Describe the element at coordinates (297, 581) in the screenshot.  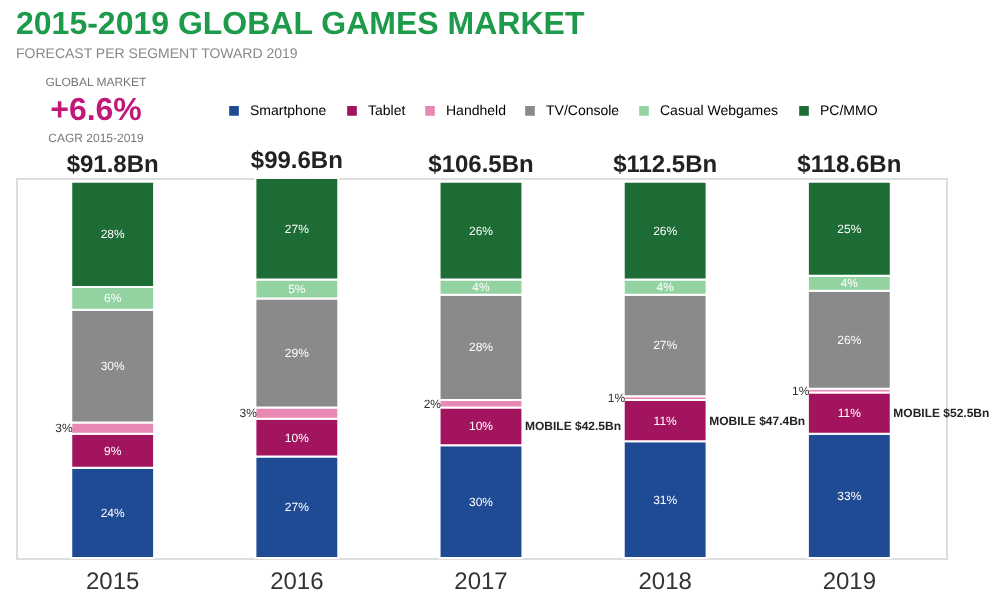
I see `x-tick-label: 2016` at that location.